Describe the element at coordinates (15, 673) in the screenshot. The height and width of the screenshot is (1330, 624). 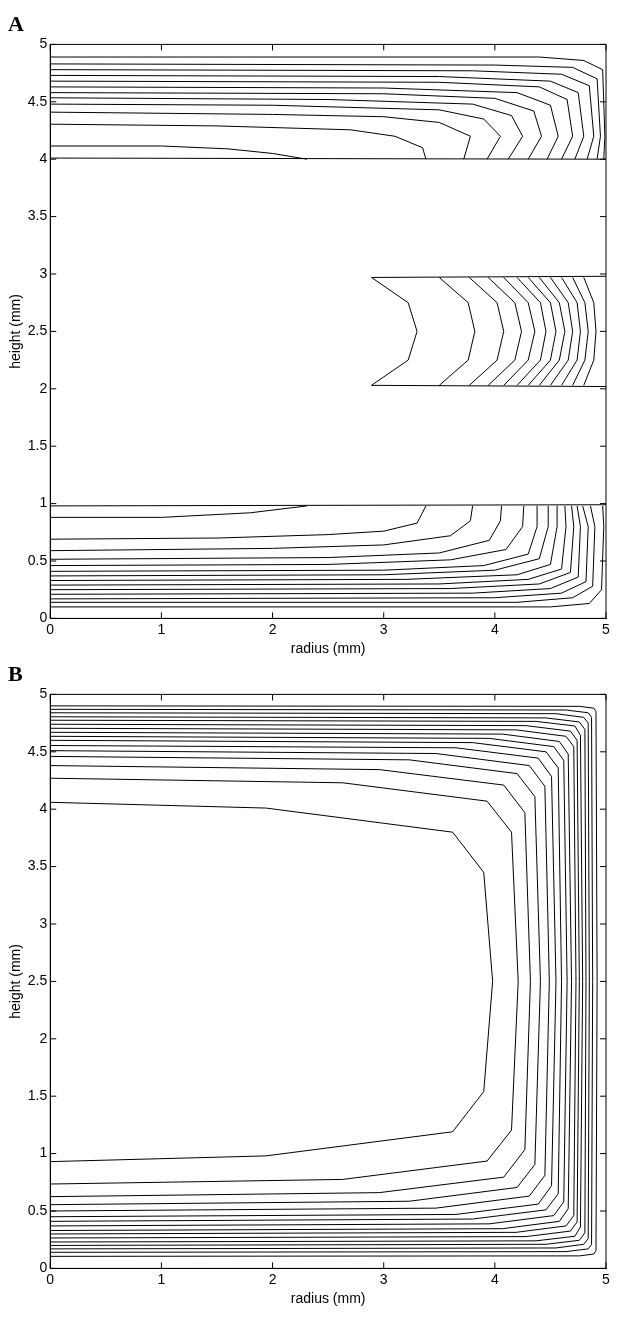
I see `chart-title: B` at that location.